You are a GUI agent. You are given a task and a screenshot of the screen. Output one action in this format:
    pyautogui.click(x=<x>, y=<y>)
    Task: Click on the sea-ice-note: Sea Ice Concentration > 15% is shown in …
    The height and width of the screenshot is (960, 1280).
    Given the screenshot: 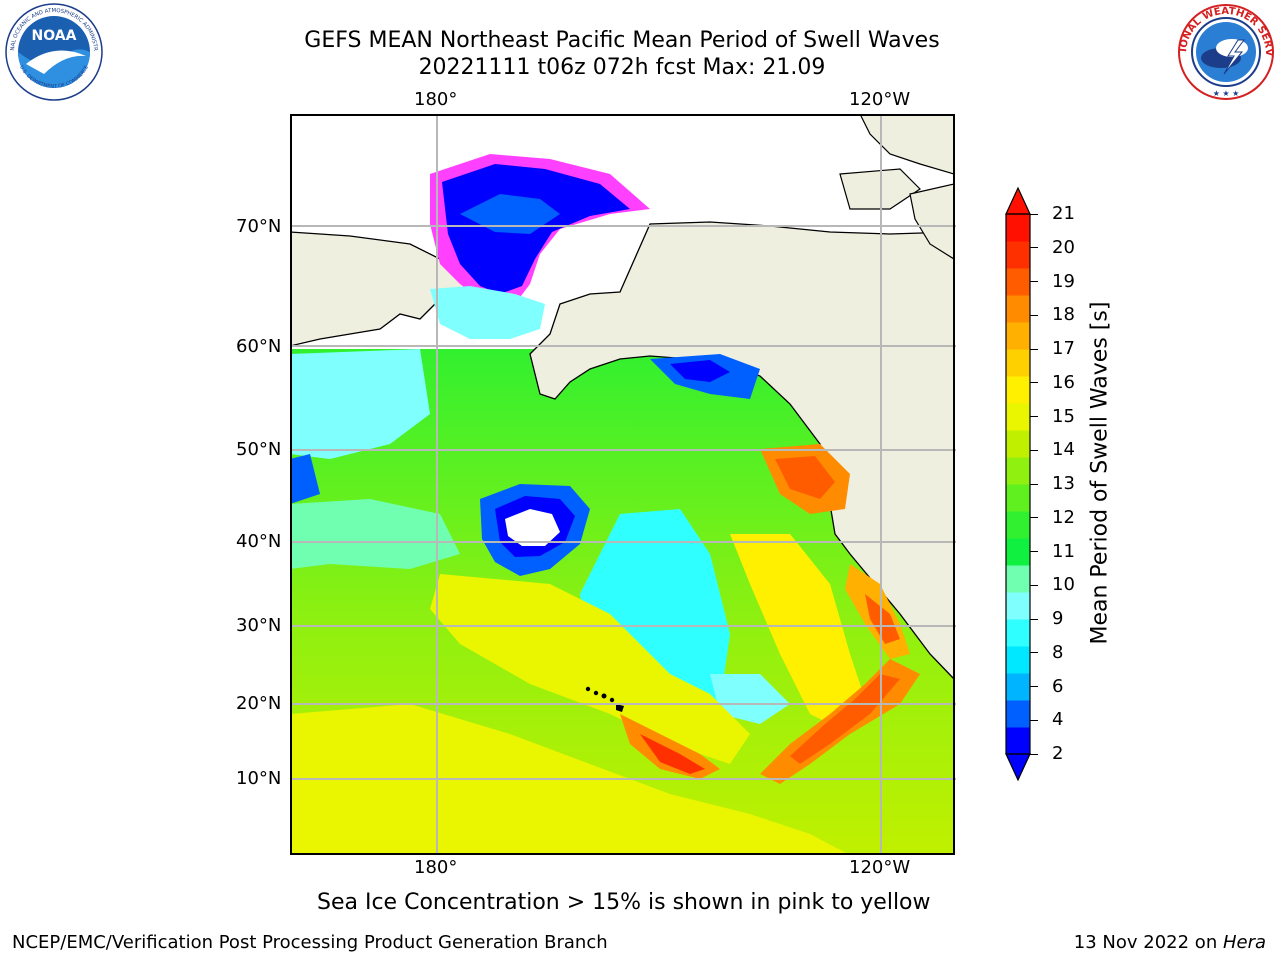 What is the action you would take?
    pyautogui.click(x=624, y=902)
    